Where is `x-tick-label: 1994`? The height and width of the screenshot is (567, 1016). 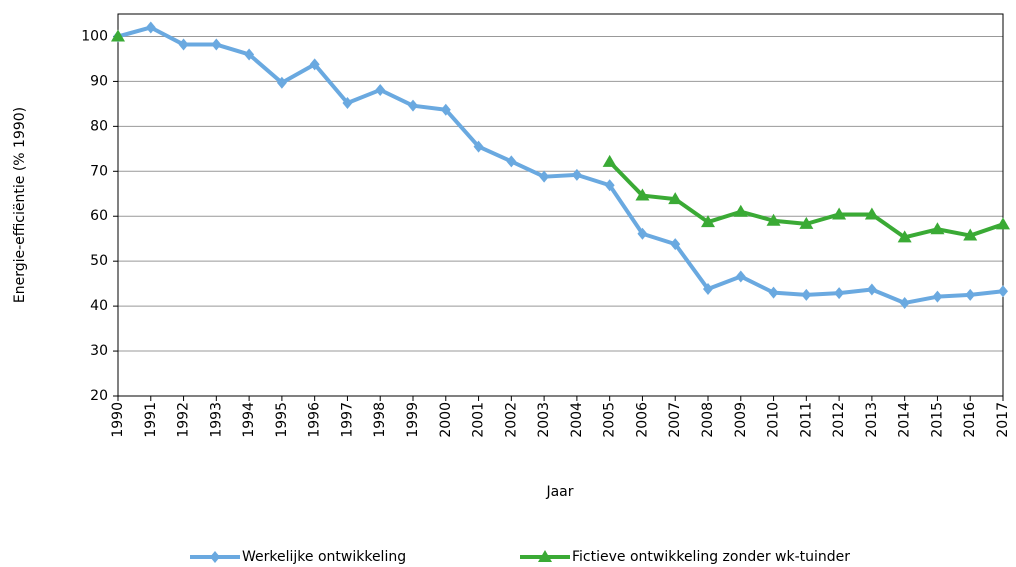
x-tick-label: 1994 is located at coordinates (249, 420).